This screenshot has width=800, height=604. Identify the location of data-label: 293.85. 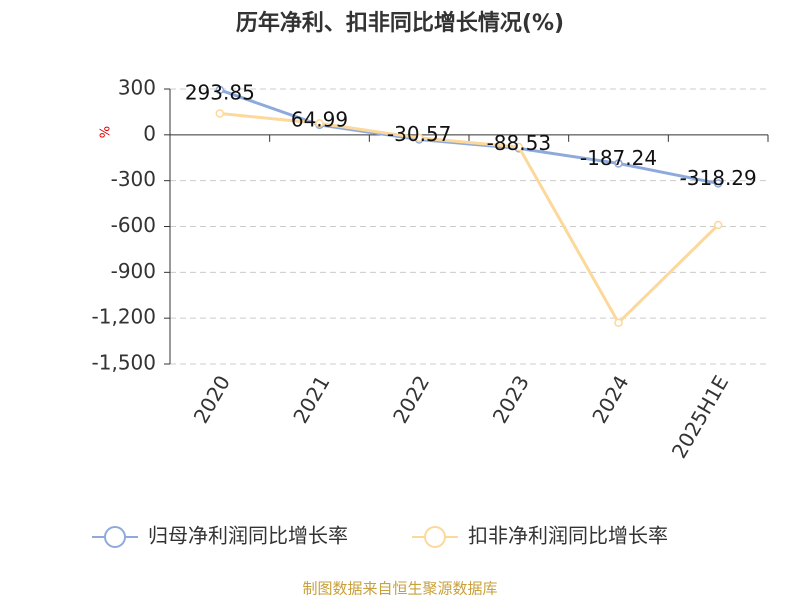
(220, 92).